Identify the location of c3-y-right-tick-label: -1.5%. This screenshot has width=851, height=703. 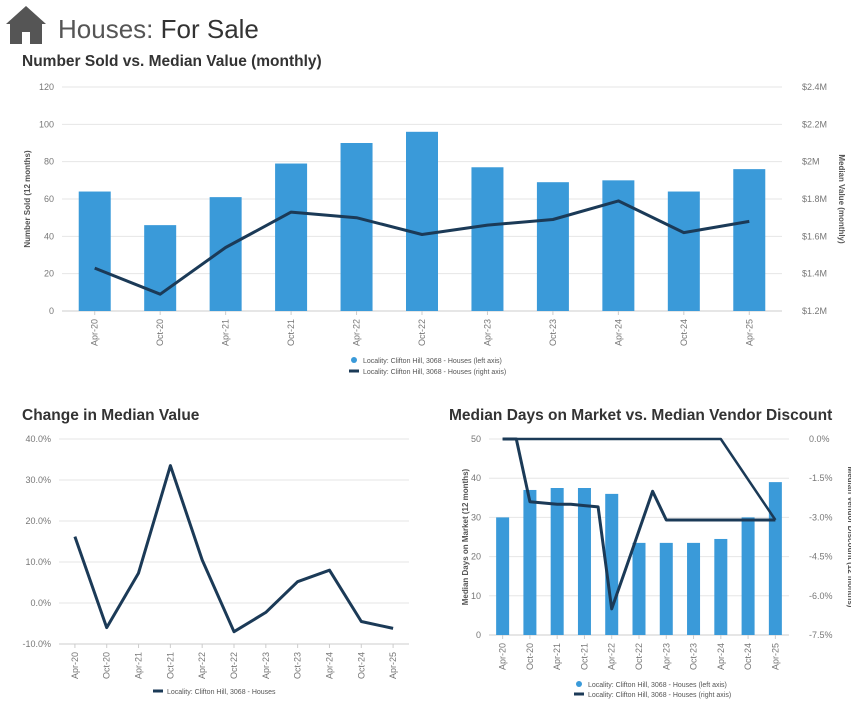
(821, 478).